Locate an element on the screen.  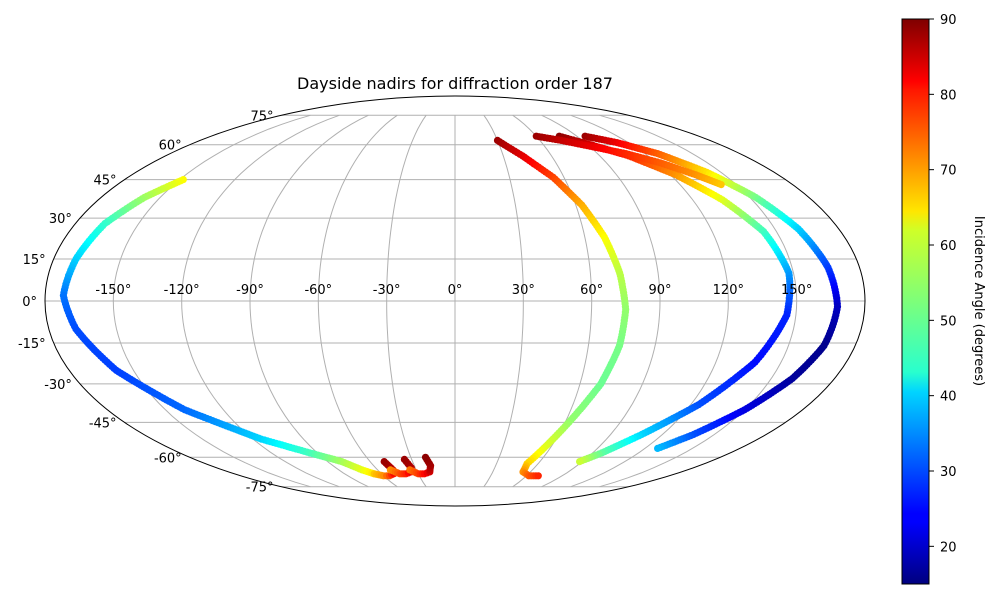
latitude-tick-label: 45° is located at coordinates (105, 181).